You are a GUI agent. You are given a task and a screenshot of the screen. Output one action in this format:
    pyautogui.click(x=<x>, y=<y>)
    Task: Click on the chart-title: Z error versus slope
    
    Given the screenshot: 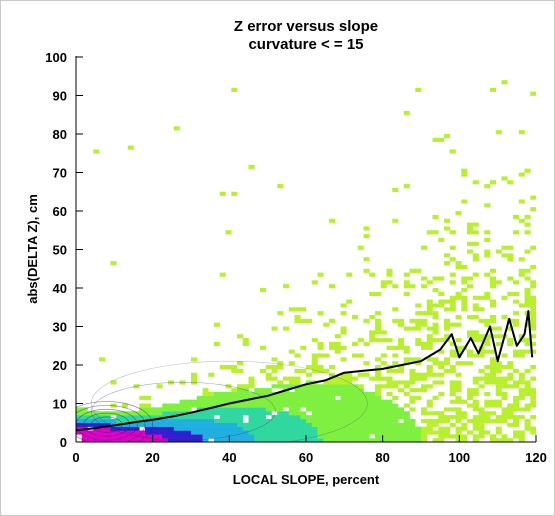 What is the action you would take?
    pyautogui.click(x=306, y=26)
    